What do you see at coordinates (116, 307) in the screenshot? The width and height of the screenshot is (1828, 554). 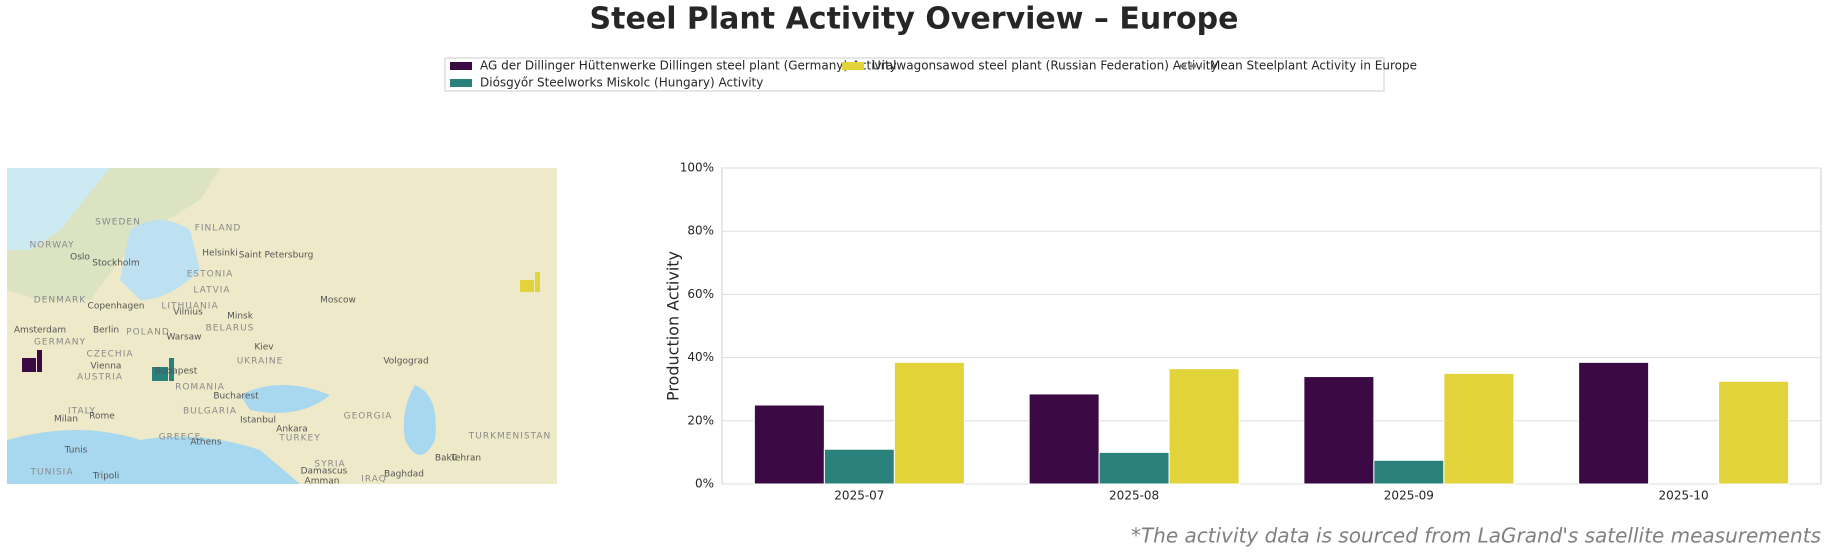 I see `map-label: Copenhagen` at bounding box center [116, 307].